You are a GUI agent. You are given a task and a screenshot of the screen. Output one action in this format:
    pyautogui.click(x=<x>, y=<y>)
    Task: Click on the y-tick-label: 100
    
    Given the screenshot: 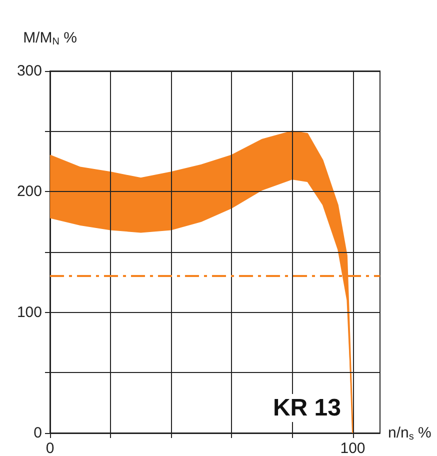 What is the action you would take?
    pyautogui.click(x=29, y=312)
    